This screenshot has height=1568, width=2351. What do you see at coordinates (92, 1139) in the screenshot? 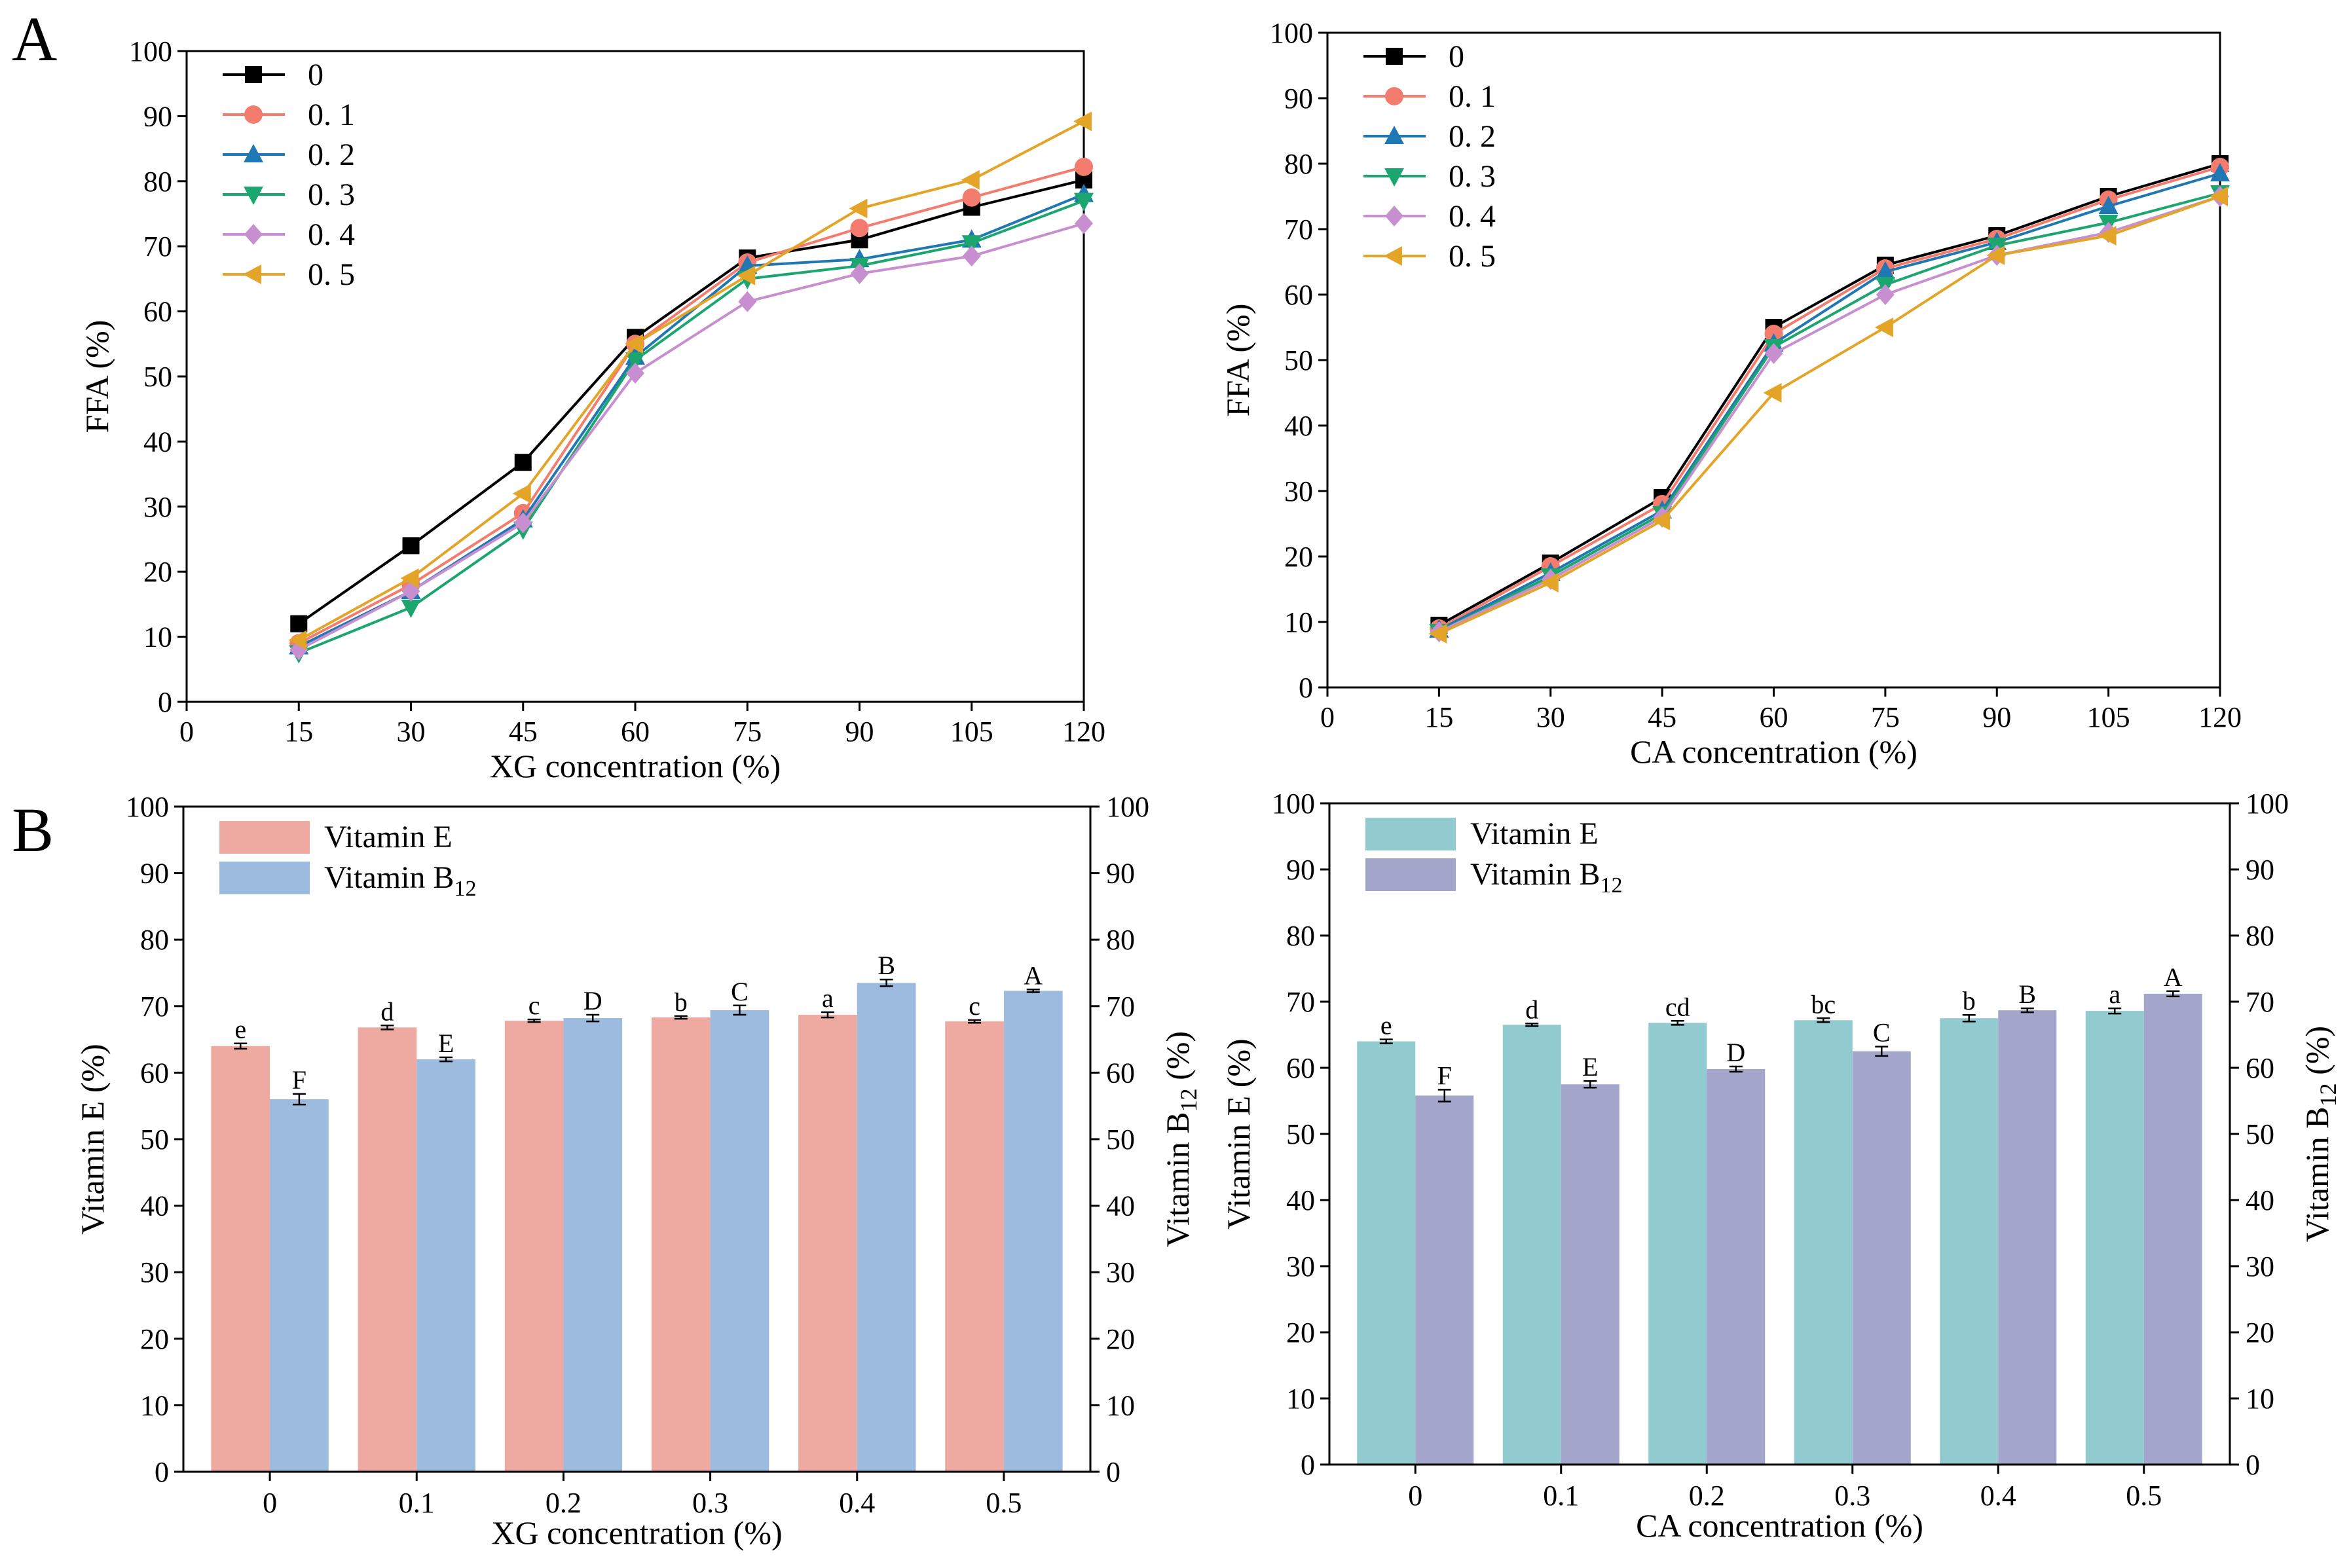
I see `y-axis-title-left: Vitamin E (%)` at bounding box center [92, 1139].